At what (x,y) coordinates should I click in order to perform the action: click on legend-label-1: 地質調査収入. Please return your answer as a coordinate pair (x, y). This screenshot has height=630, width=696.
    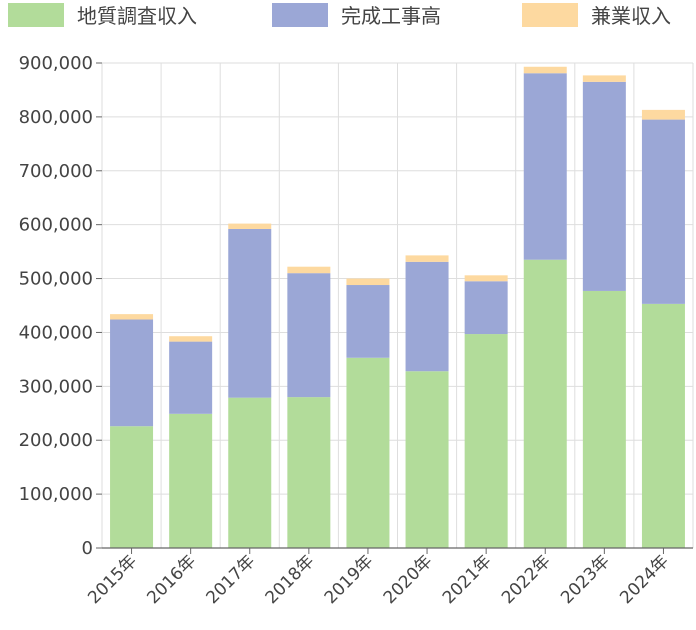
    Looking at the image, I should click on (137, 16).